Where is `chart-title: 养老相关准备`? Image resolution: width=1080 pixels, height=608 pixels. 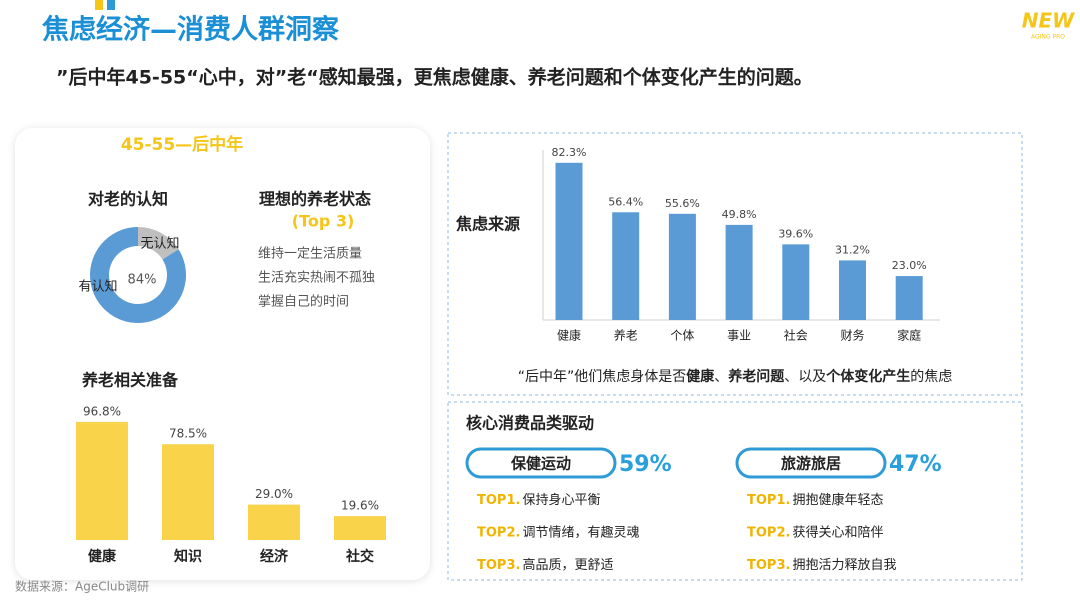 chart-title: 养老相关准备 is located at coordinates (130, 380).